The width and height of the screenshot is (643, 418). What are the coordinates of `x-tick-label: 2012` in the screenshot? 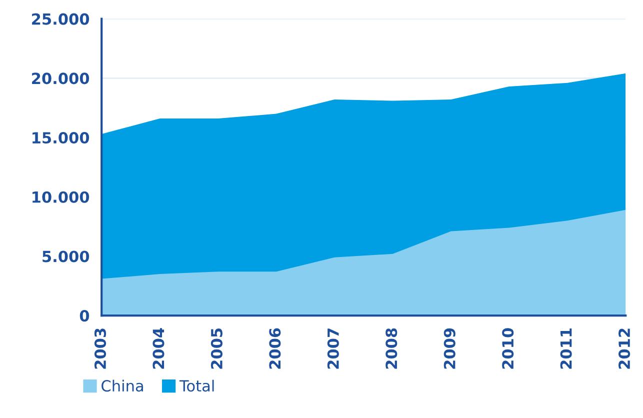 It's located at (624, 348).